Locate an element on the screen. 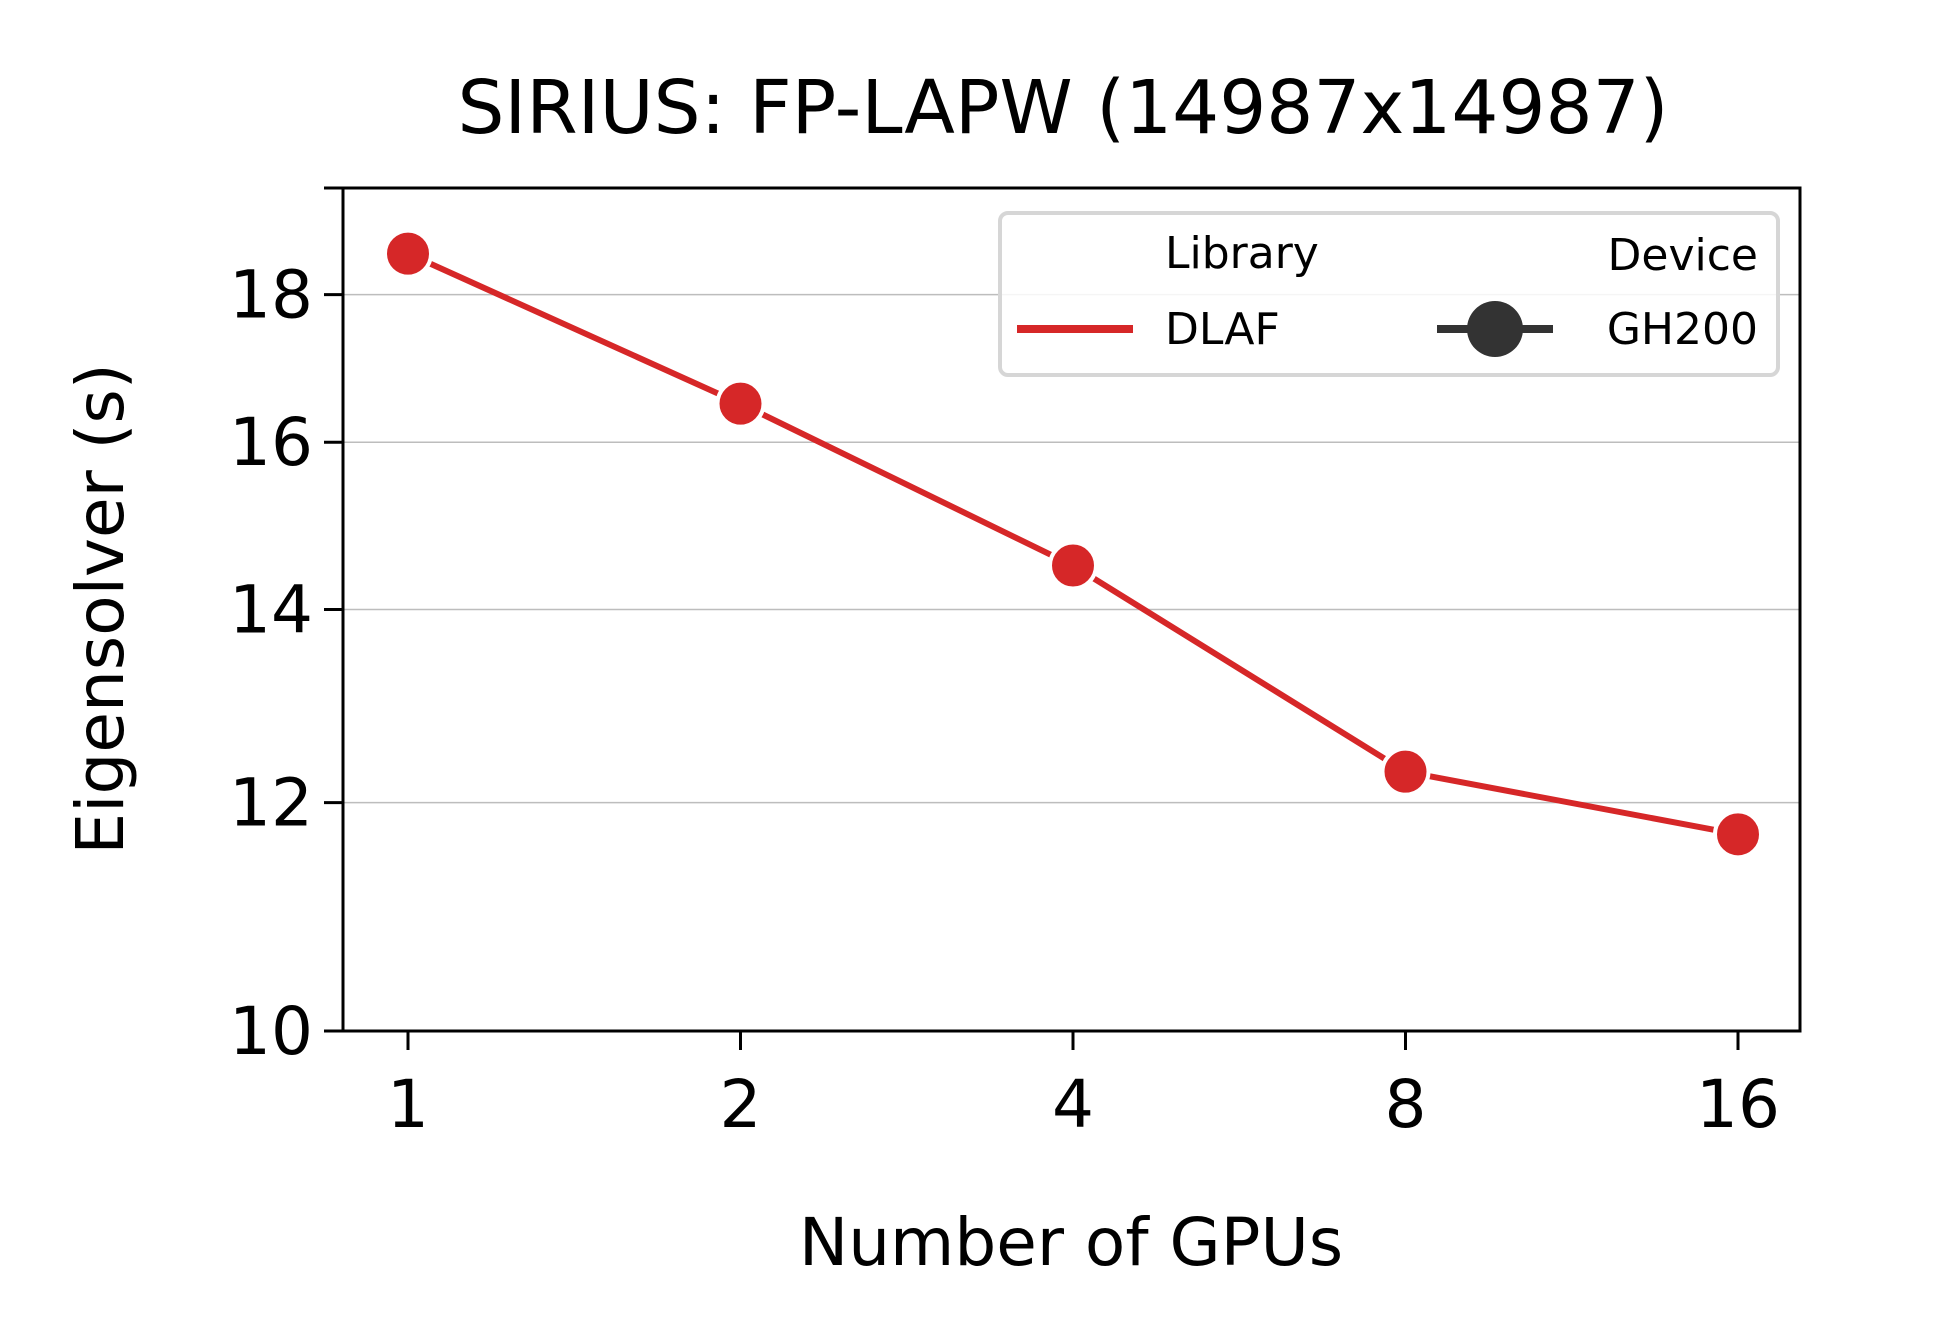 This screenshot has width=1938, height=1331. legend-dlaf-label: DLAF is located at coordinates (1222, 329).